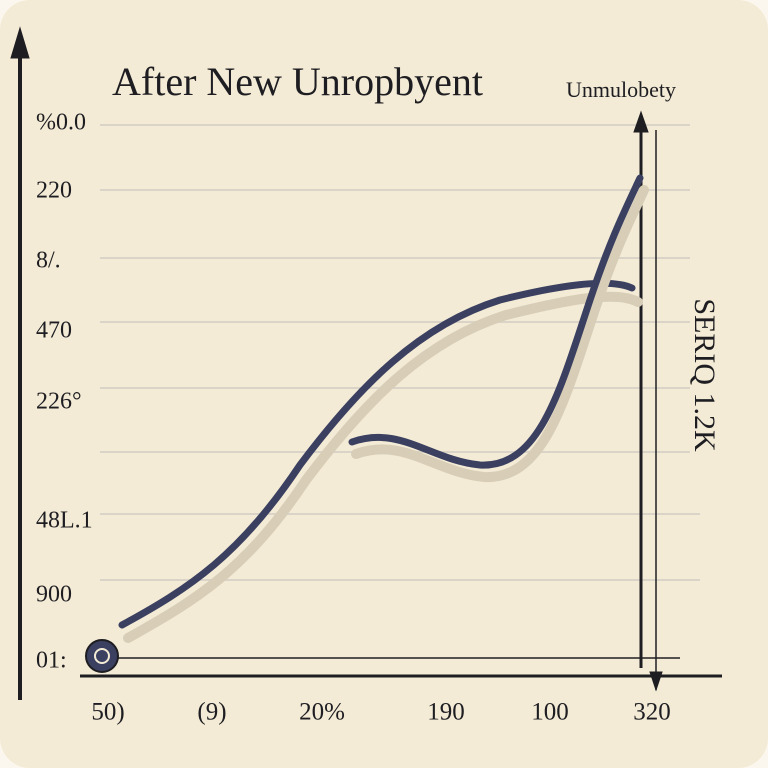  I want to click on y-label: 01:, so click(51, 661).